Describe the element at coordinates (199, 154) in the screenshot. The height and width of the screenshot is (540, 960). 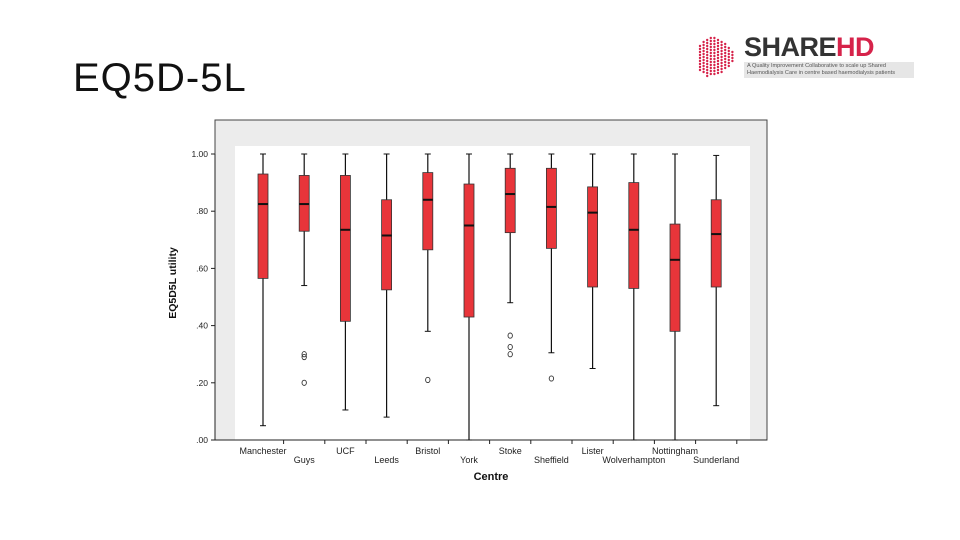
I see `y-tick-label: 1.00` at that location.